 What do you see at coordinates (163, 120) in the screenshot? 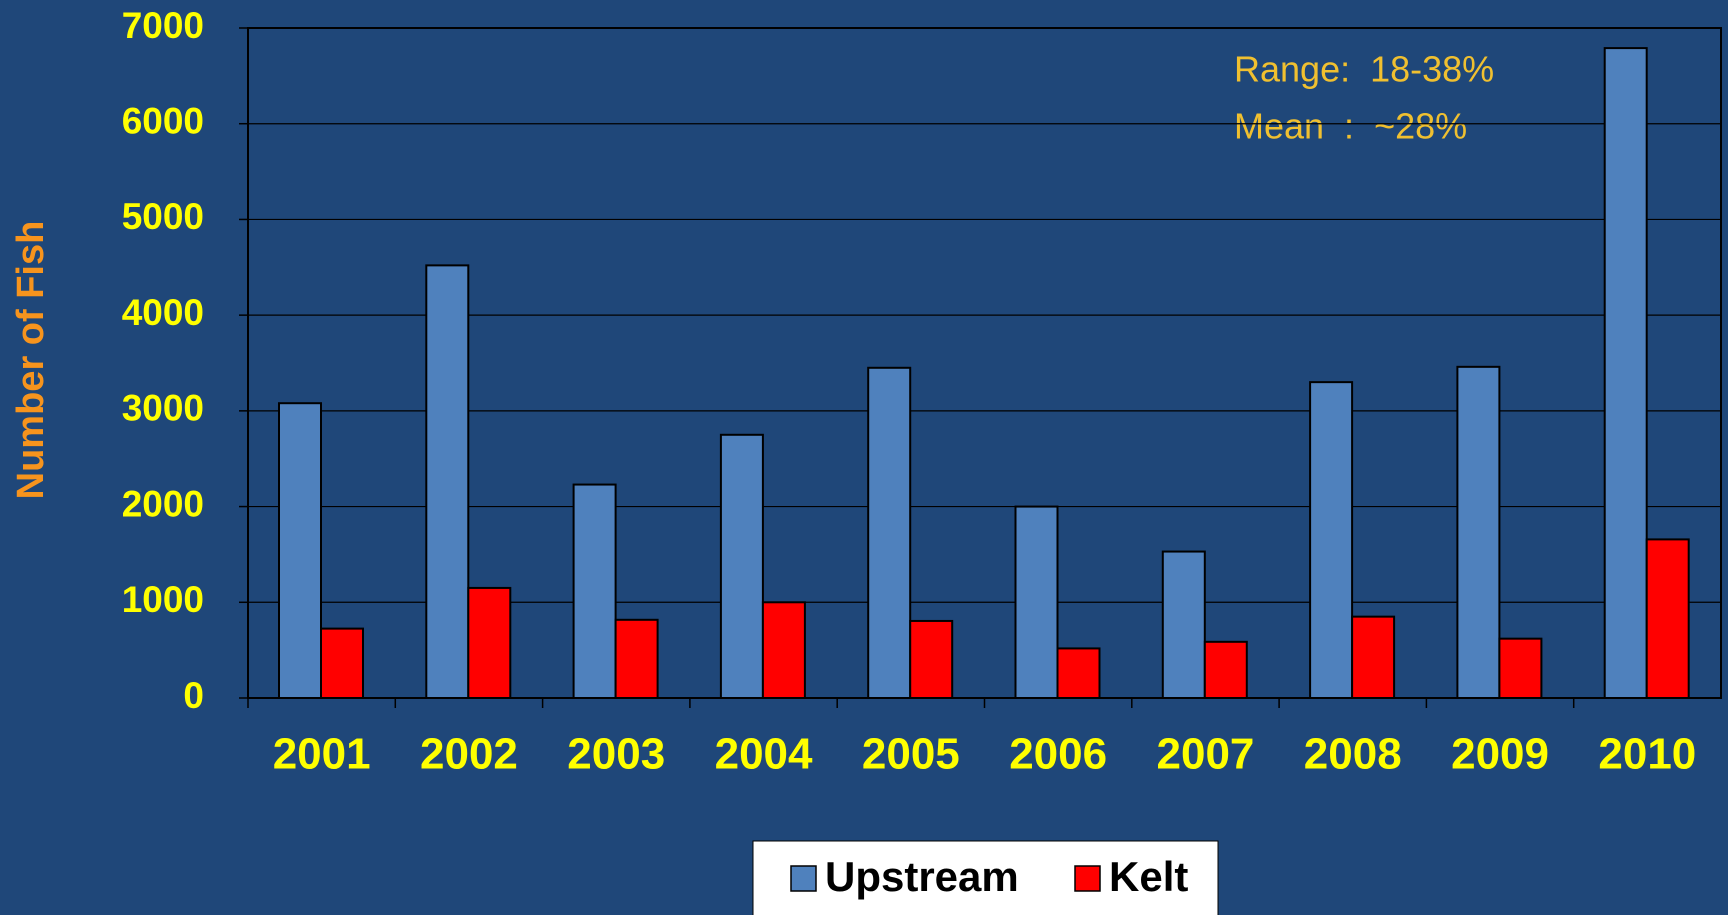
I see `y-tick-label: 6000` at bounding box center [163, 120].